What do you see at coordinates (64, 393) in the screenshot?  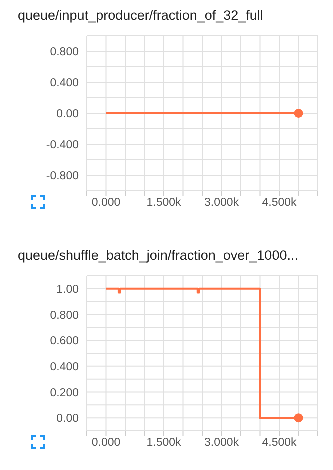 I see `y-tick-label: 0.200` at bounding box center [64, 393].